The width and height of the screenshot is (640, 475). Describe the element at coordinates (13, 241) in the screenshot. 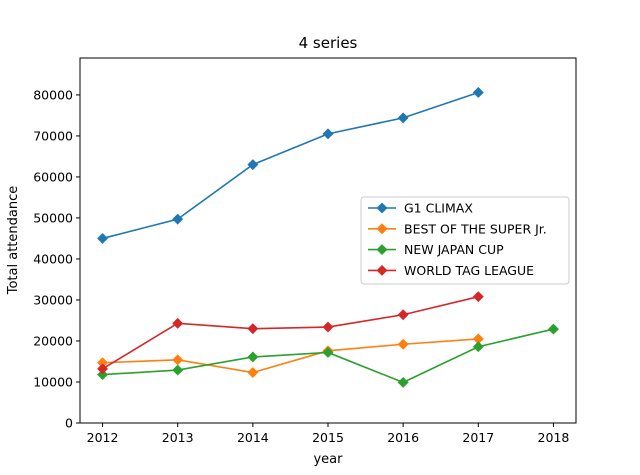

I see `y-axis-label: Total attendance` at that location.